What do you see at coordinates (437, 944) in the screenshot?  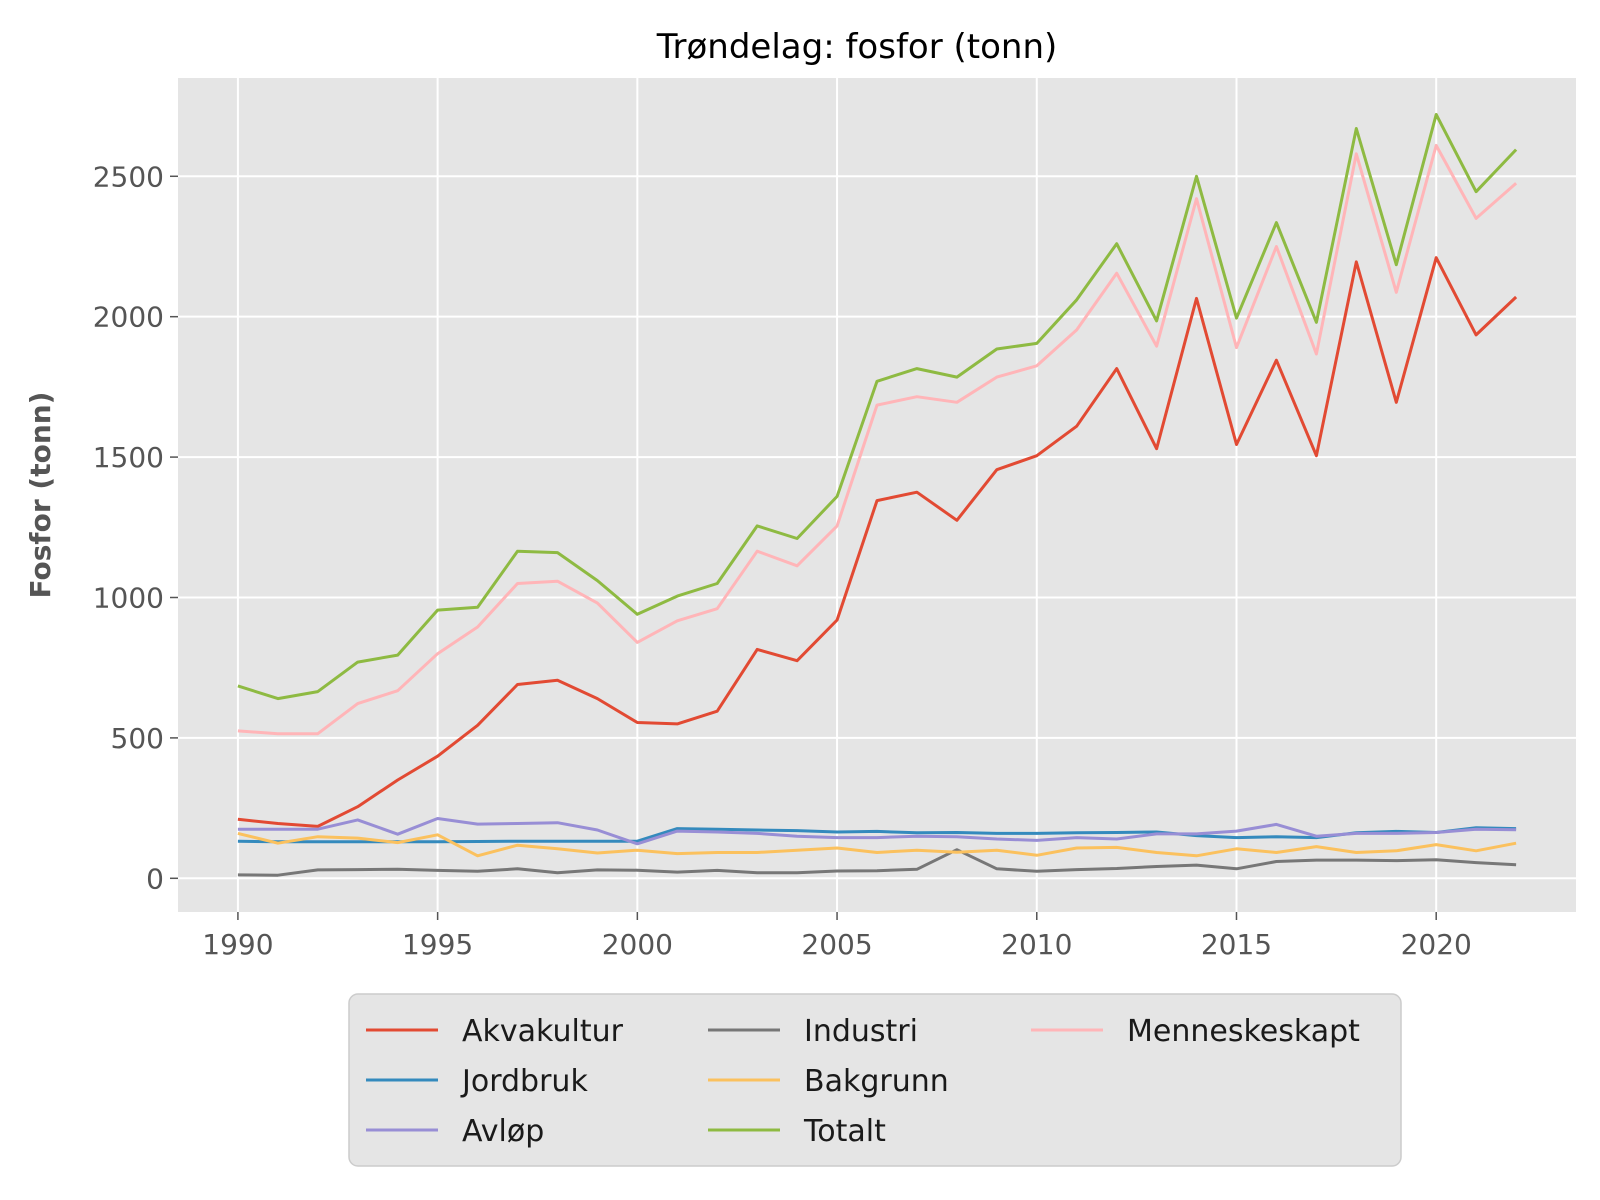 I see `x-tick-label: 1995` at bounding box center [437, 944].